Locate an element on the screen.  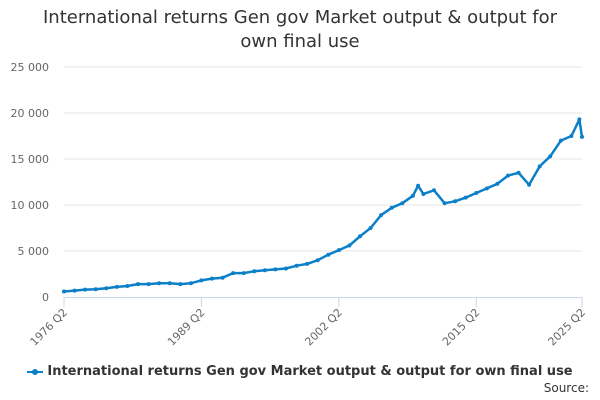
x-tick-label: 2002 Q2 is located at coordinates (323, 327).